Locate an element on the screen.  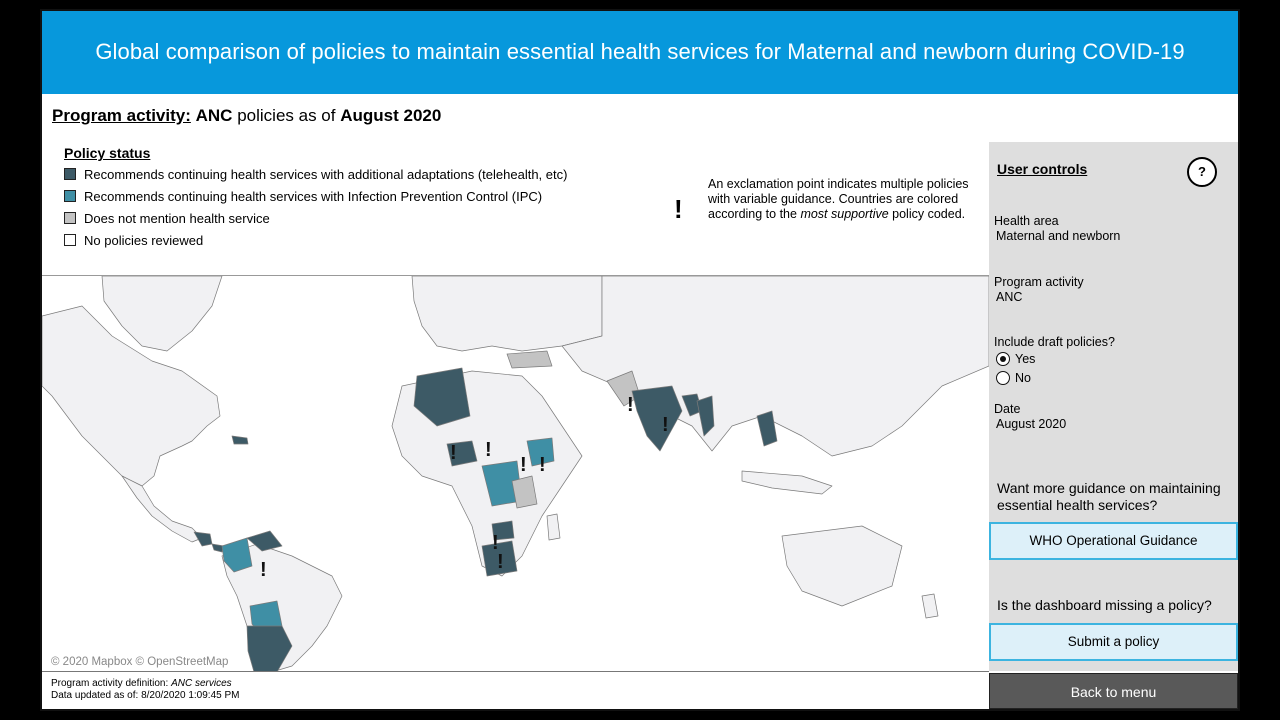
data-updated: Data updated as of: 8/20/2020 1:09:45 PM is located at coordinates (145, 695).